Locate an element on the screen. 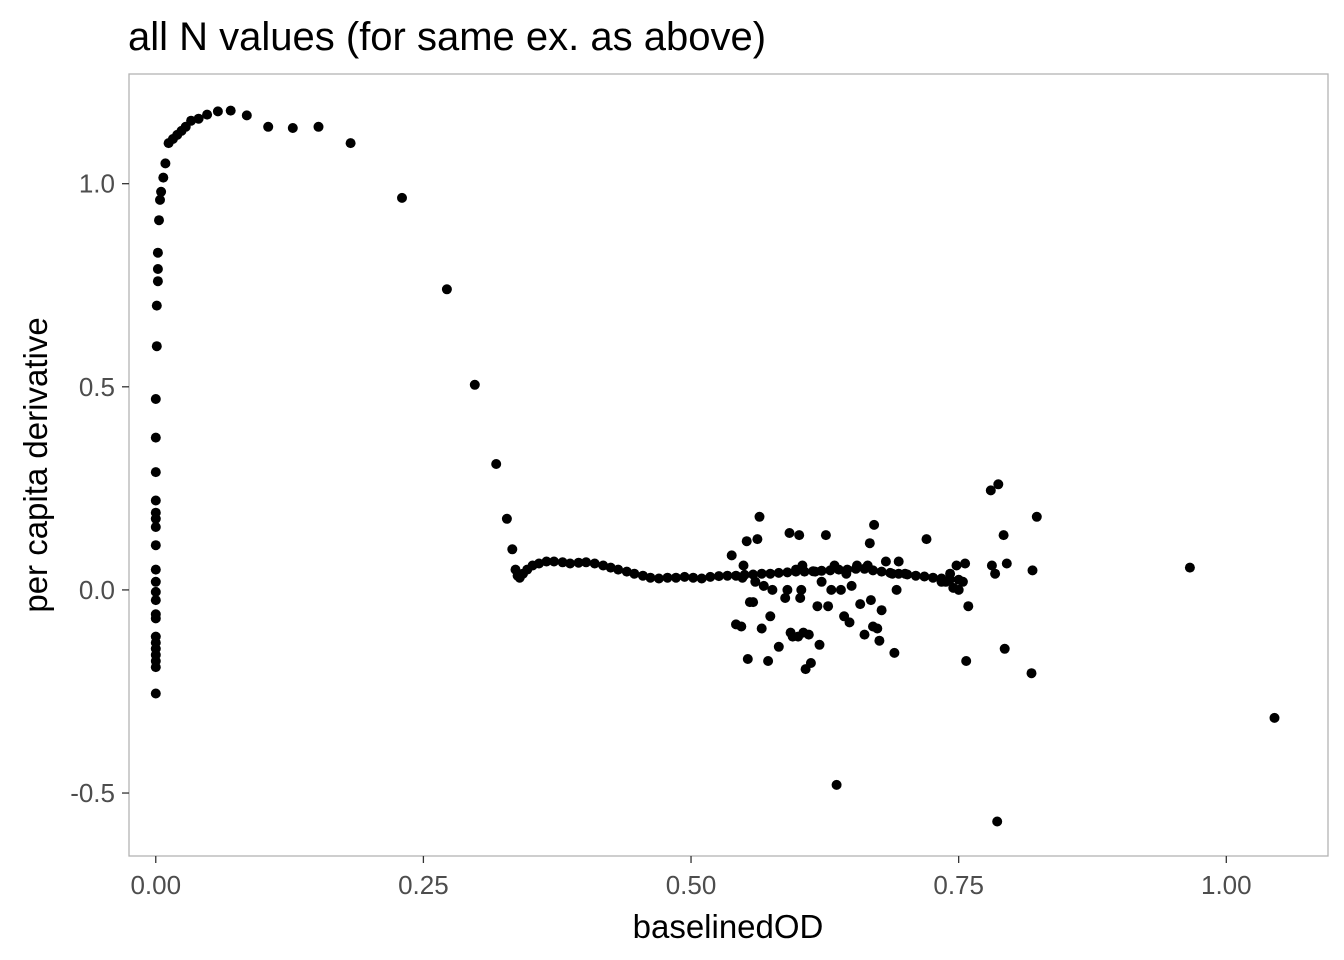  y-axis: -0.5 0.0 0.5 1.0 is located at coordinates (99, 488).